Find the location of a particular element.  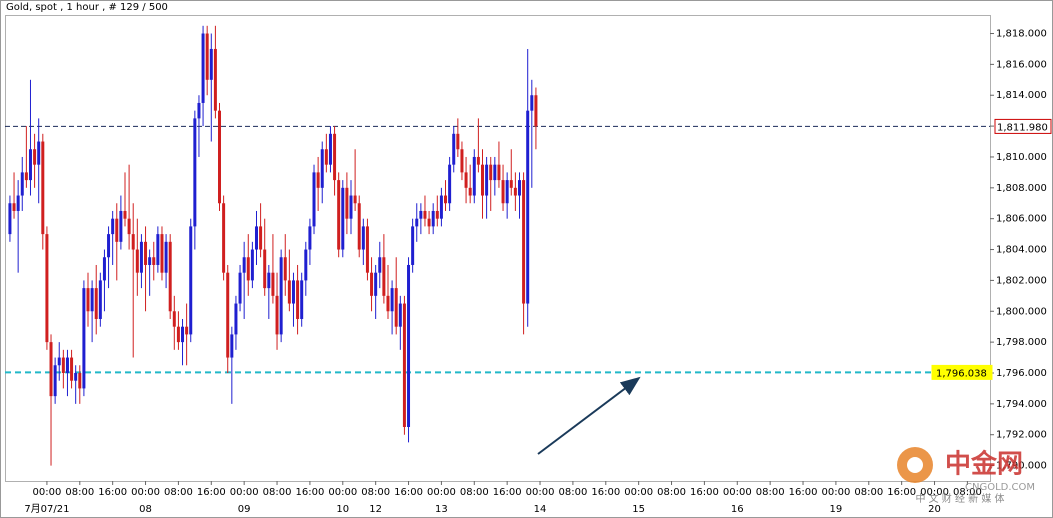

y-tick-label: 1,808.000 is located at coordinates (1021, 188).